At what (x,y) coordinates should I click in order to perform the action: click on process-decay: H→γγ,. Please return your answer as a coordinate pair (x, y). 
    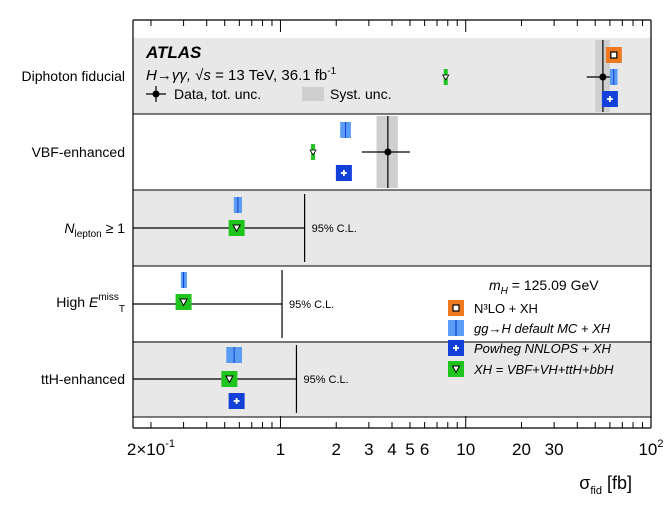
    Looking at the image, I should click on (168, 75).